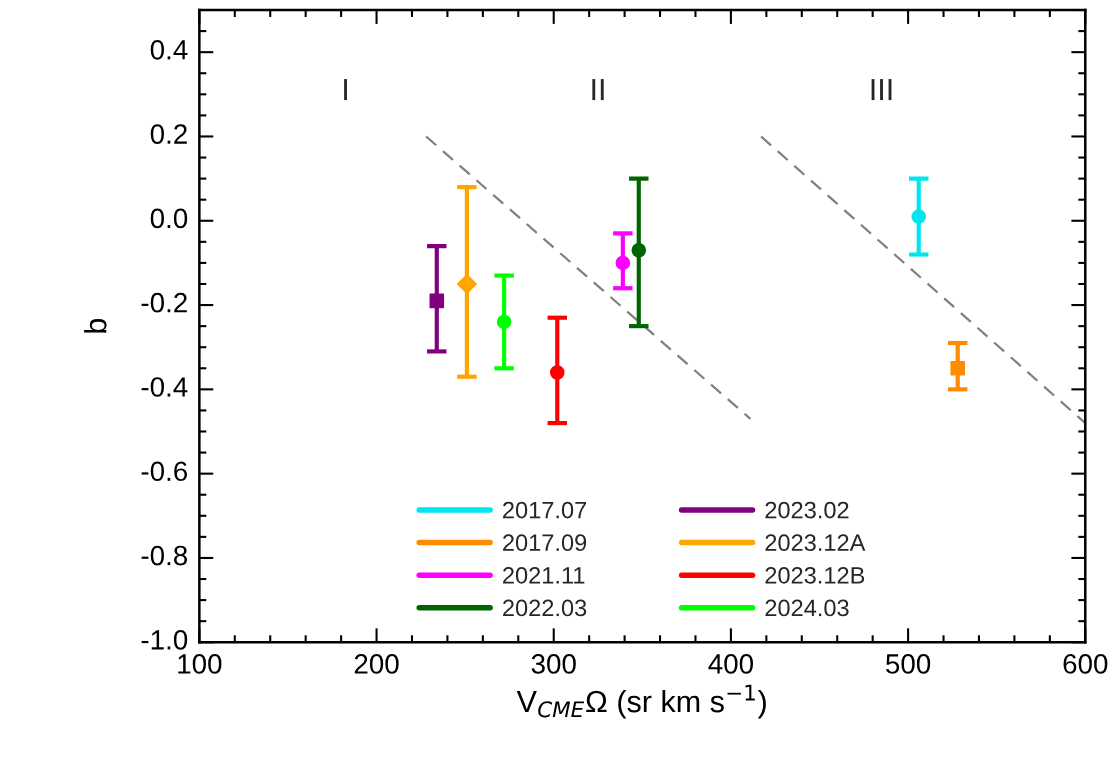 The image size is (1120, 771). Describe the element at coordinates (345, 90) in the screenshot. I see `annotation: I` at that location.